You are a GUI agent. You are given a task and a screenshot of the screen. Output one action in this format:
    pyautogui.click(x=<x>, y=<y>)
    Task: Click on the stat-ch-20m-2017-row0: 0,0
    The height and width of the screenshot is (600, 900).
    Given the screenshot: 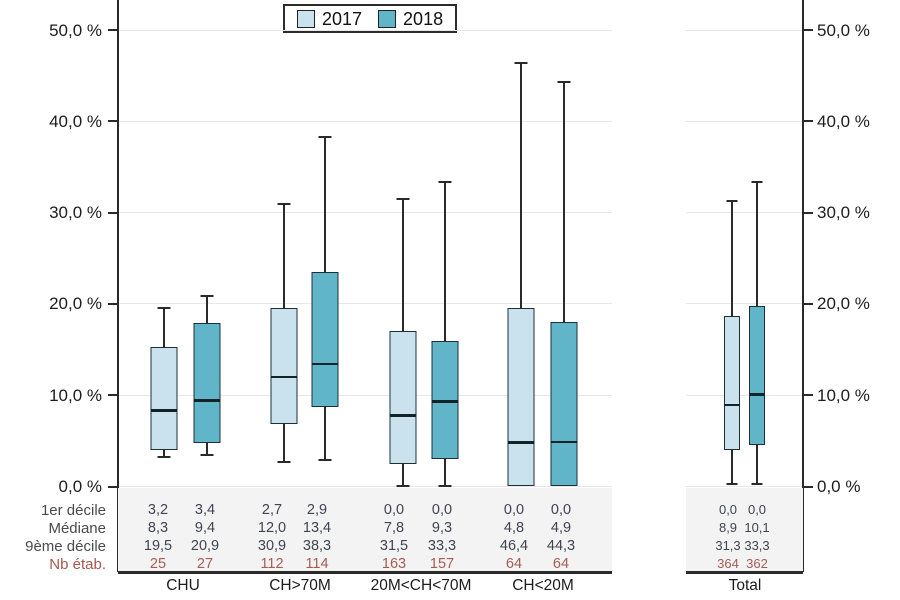 What is the action you would take?
    pyautogui.click(x=514, y=510)
    